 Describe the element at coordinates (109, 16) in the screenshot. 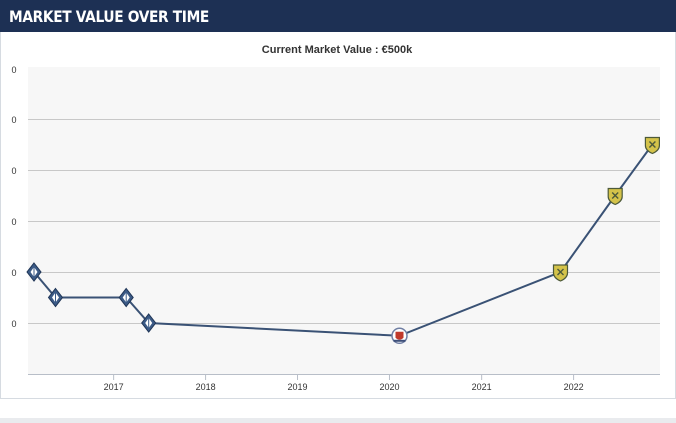

I see `widget-title: MARKET VALUE OVER TIME` at that location.